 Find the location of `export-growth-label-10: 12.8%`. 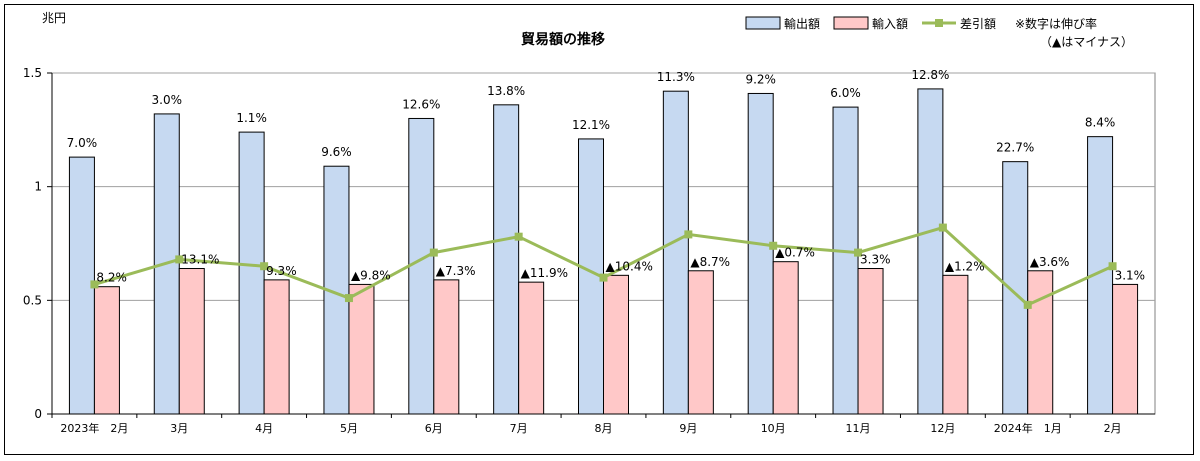

export-growth-label-10: 12.8% is located at coordinates (930, 75).